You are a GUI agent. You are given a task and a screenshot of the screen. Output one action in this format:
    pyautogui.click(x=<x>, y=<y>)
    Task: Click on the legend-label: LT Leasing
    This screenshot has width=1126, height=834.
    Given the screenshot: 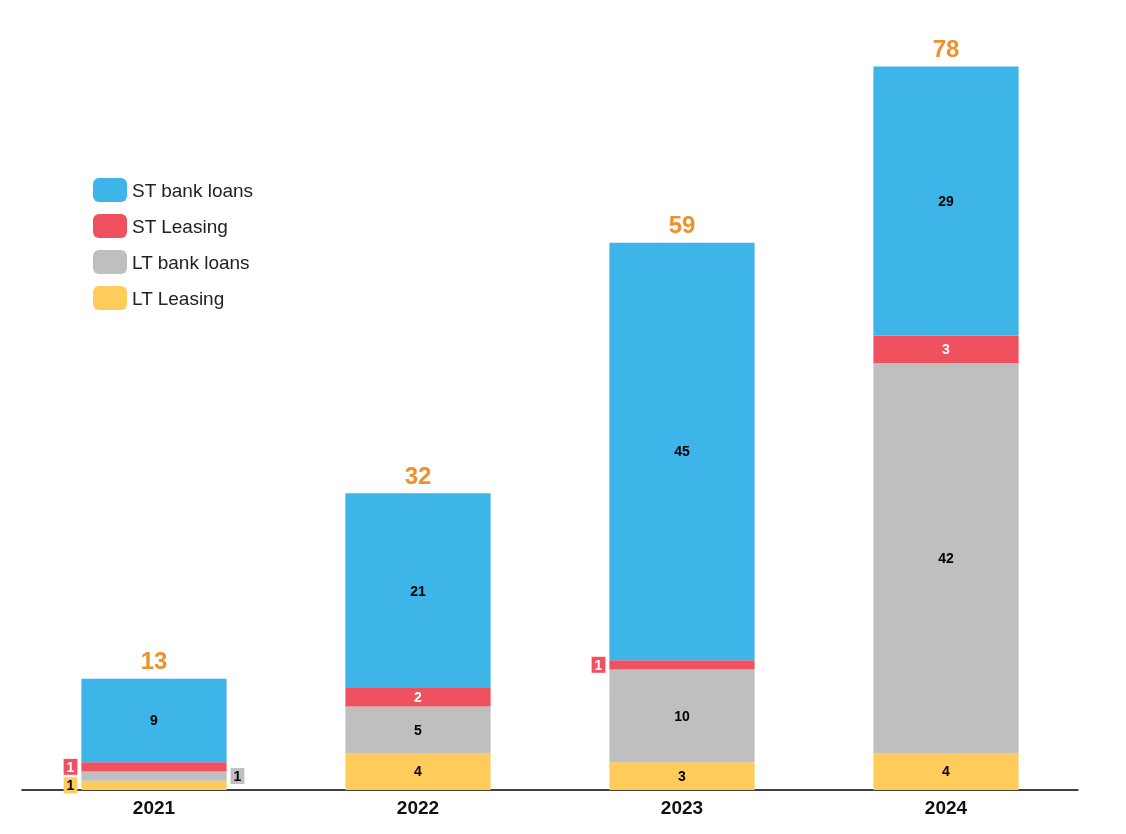 What is the action you would take?
    pyautogui.click(x=178, y=298)
    